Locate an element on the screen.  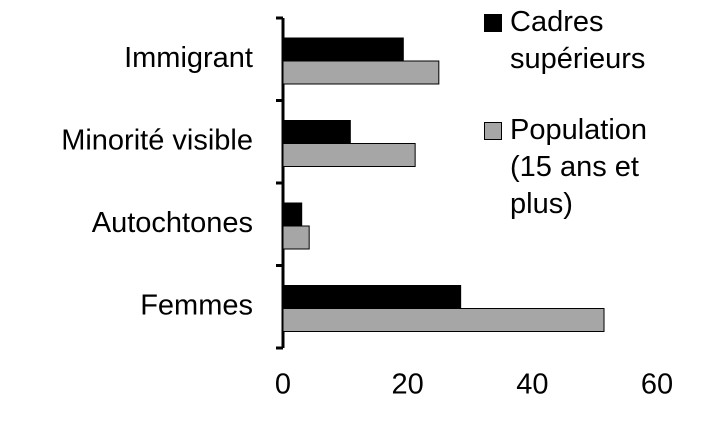
y-tick-label: Immigrant is located at coordinates (188, 58).